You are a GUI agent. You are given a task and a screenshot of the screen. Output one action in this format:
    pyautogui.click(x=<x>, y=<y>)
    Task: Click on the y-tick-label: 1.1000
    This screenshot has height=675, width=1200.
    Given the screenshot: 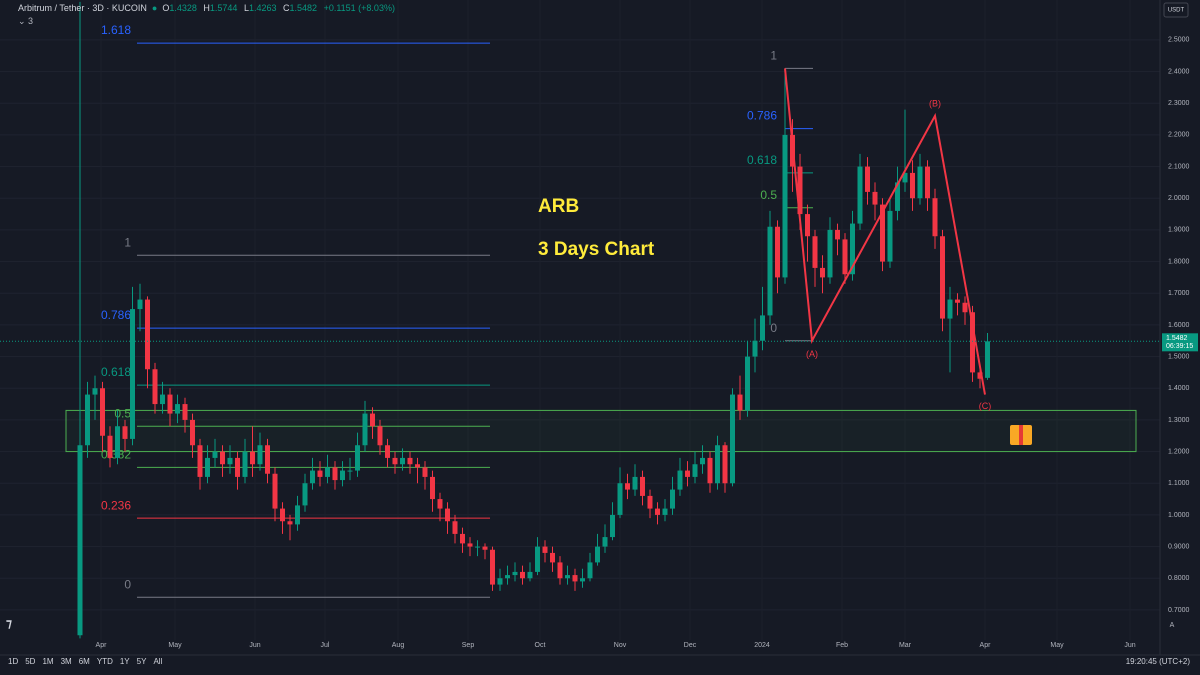 What is the action you would take?
    pyautogui.click(x=1179, y=483)
    